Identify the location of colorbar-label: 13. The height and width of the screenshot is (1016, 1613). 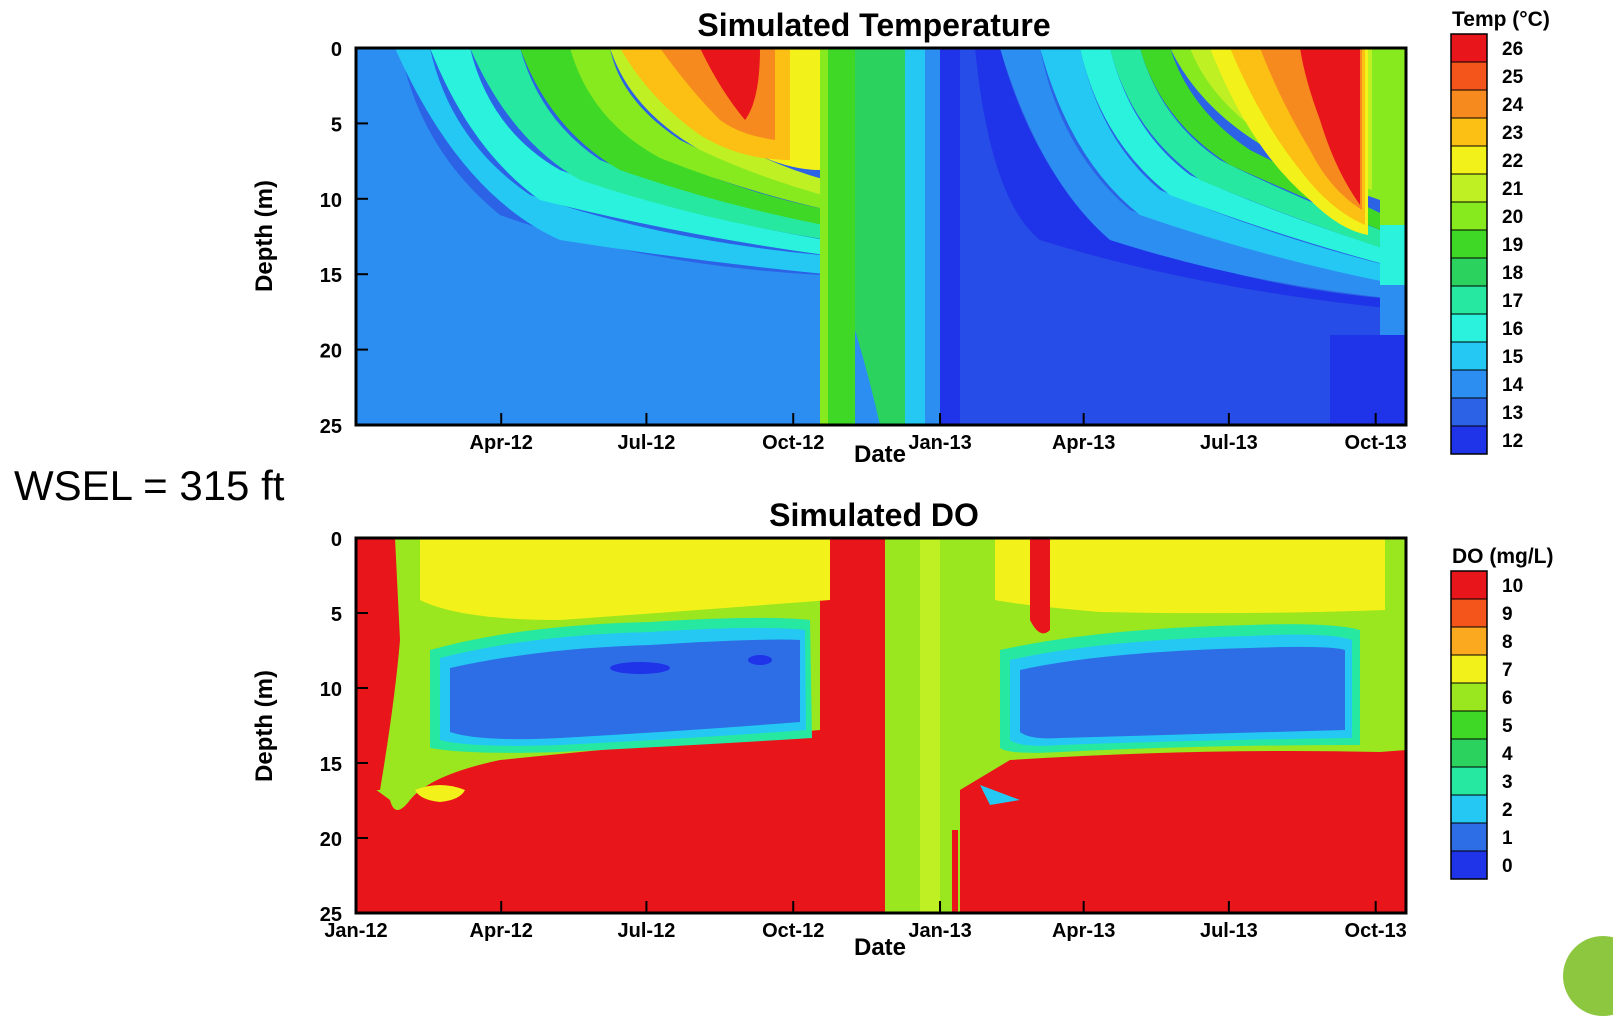
(1512, 413).